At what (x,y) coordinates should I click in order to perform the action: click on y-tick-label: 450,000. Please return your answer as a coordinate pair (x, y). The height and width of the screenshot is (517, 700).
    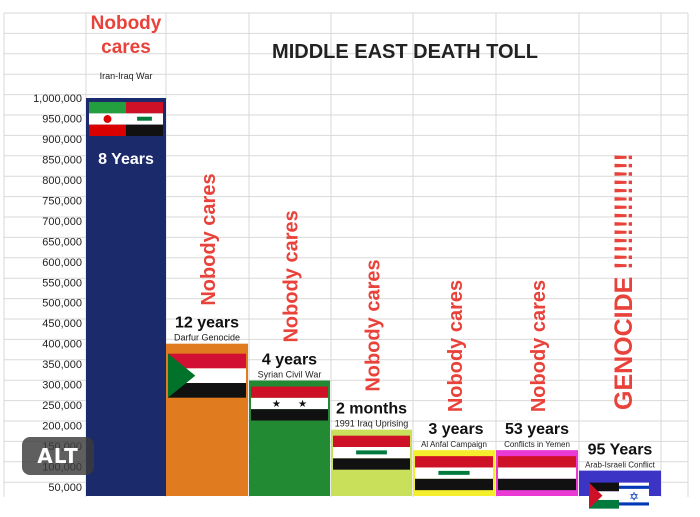
    Looking at the image, I should click on (62, 324).